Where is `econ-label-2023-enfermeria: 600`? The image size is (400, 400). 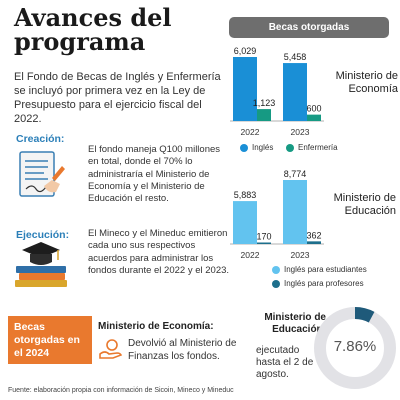 econ-label-2023-enfermeria: 600 is located at coordinates (313, 109).